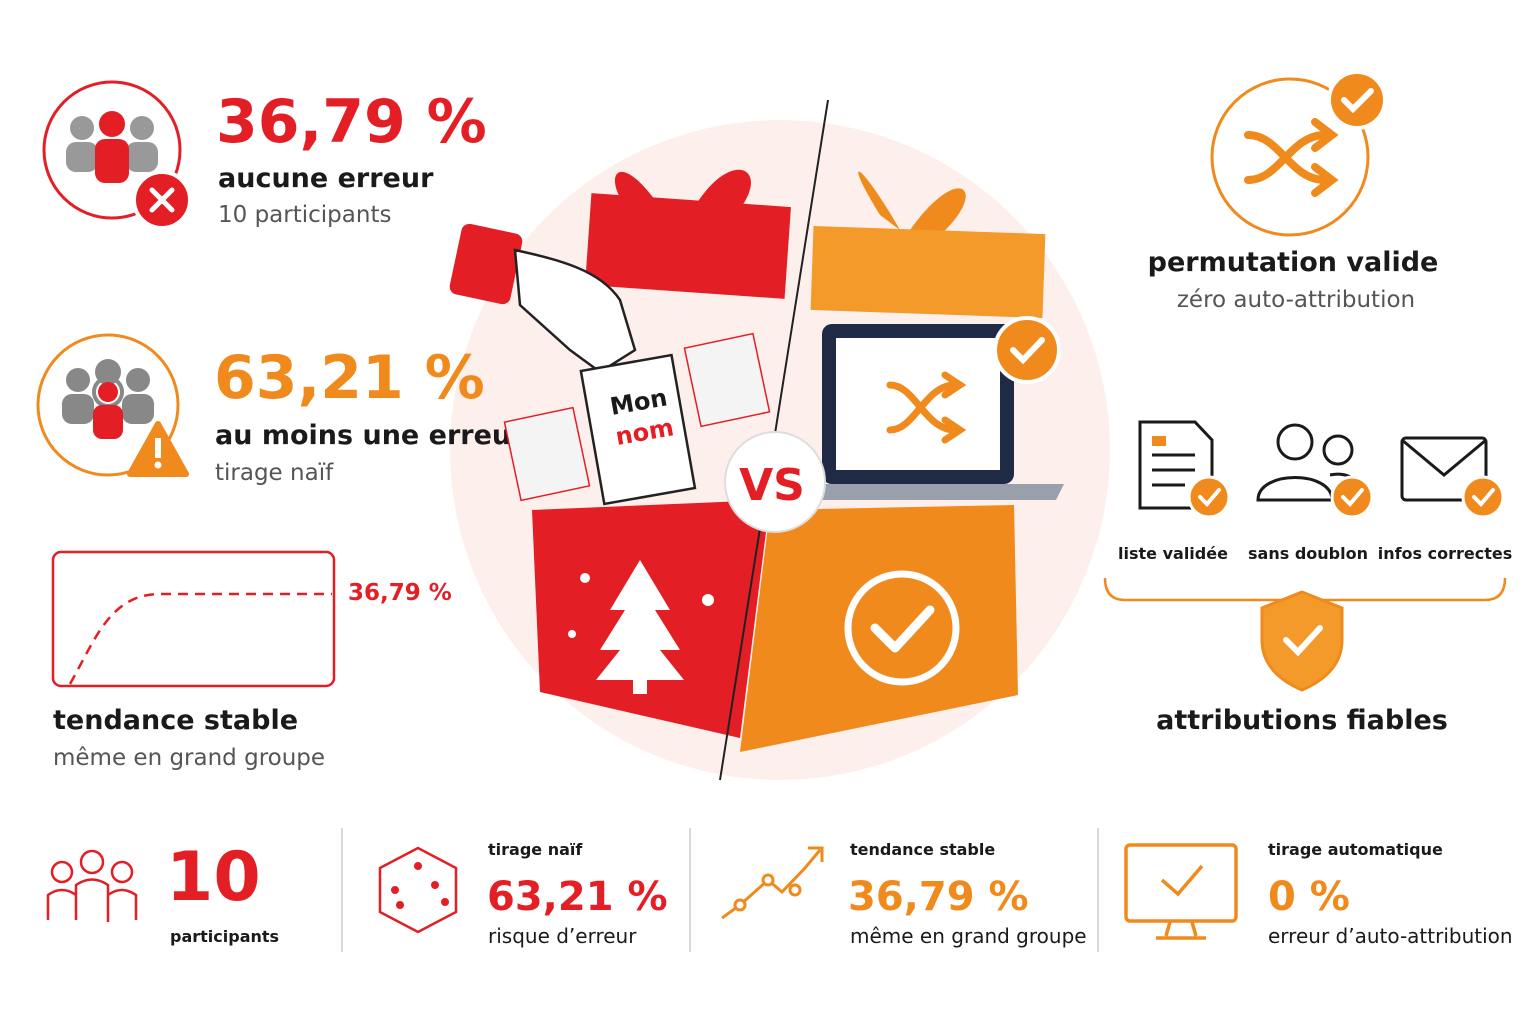 The image size is (1536, 1024). What do you see at coordinates (932, 408) in the screenshot?
I see `laptop` at bounding box center [932, 408].